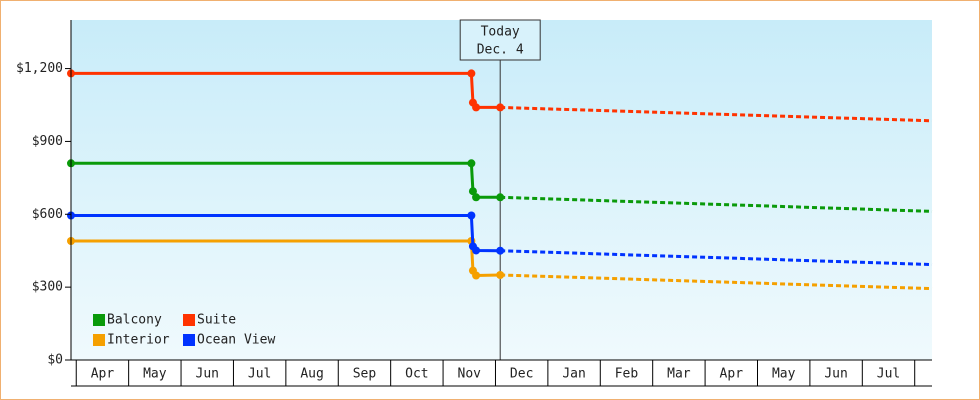  I want to click on today-box, so click(500, 40).